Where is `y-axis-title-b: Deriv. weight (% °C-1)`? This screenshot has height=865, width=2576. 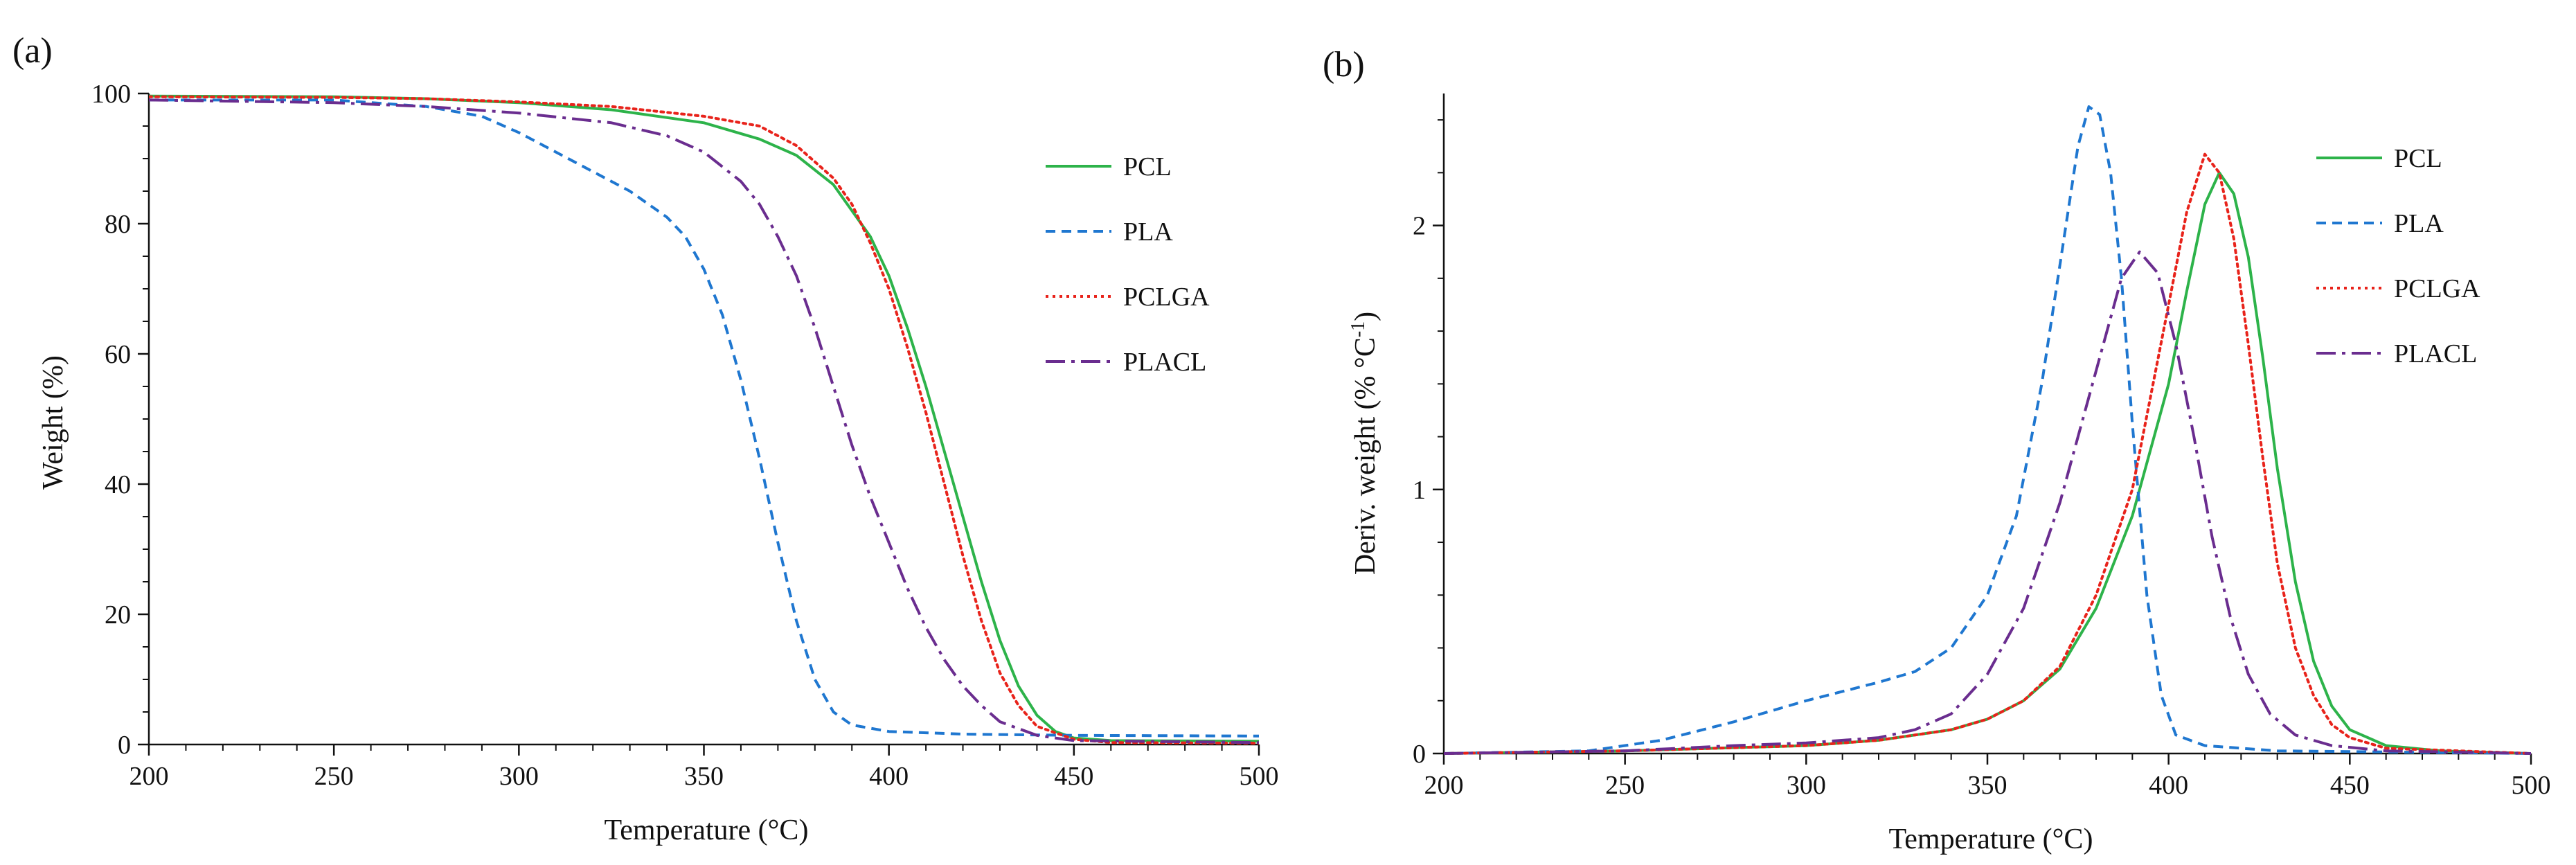 y-axis-title-b: Deriv. weight (% °C-1) is located at coordinates (1365, 443).